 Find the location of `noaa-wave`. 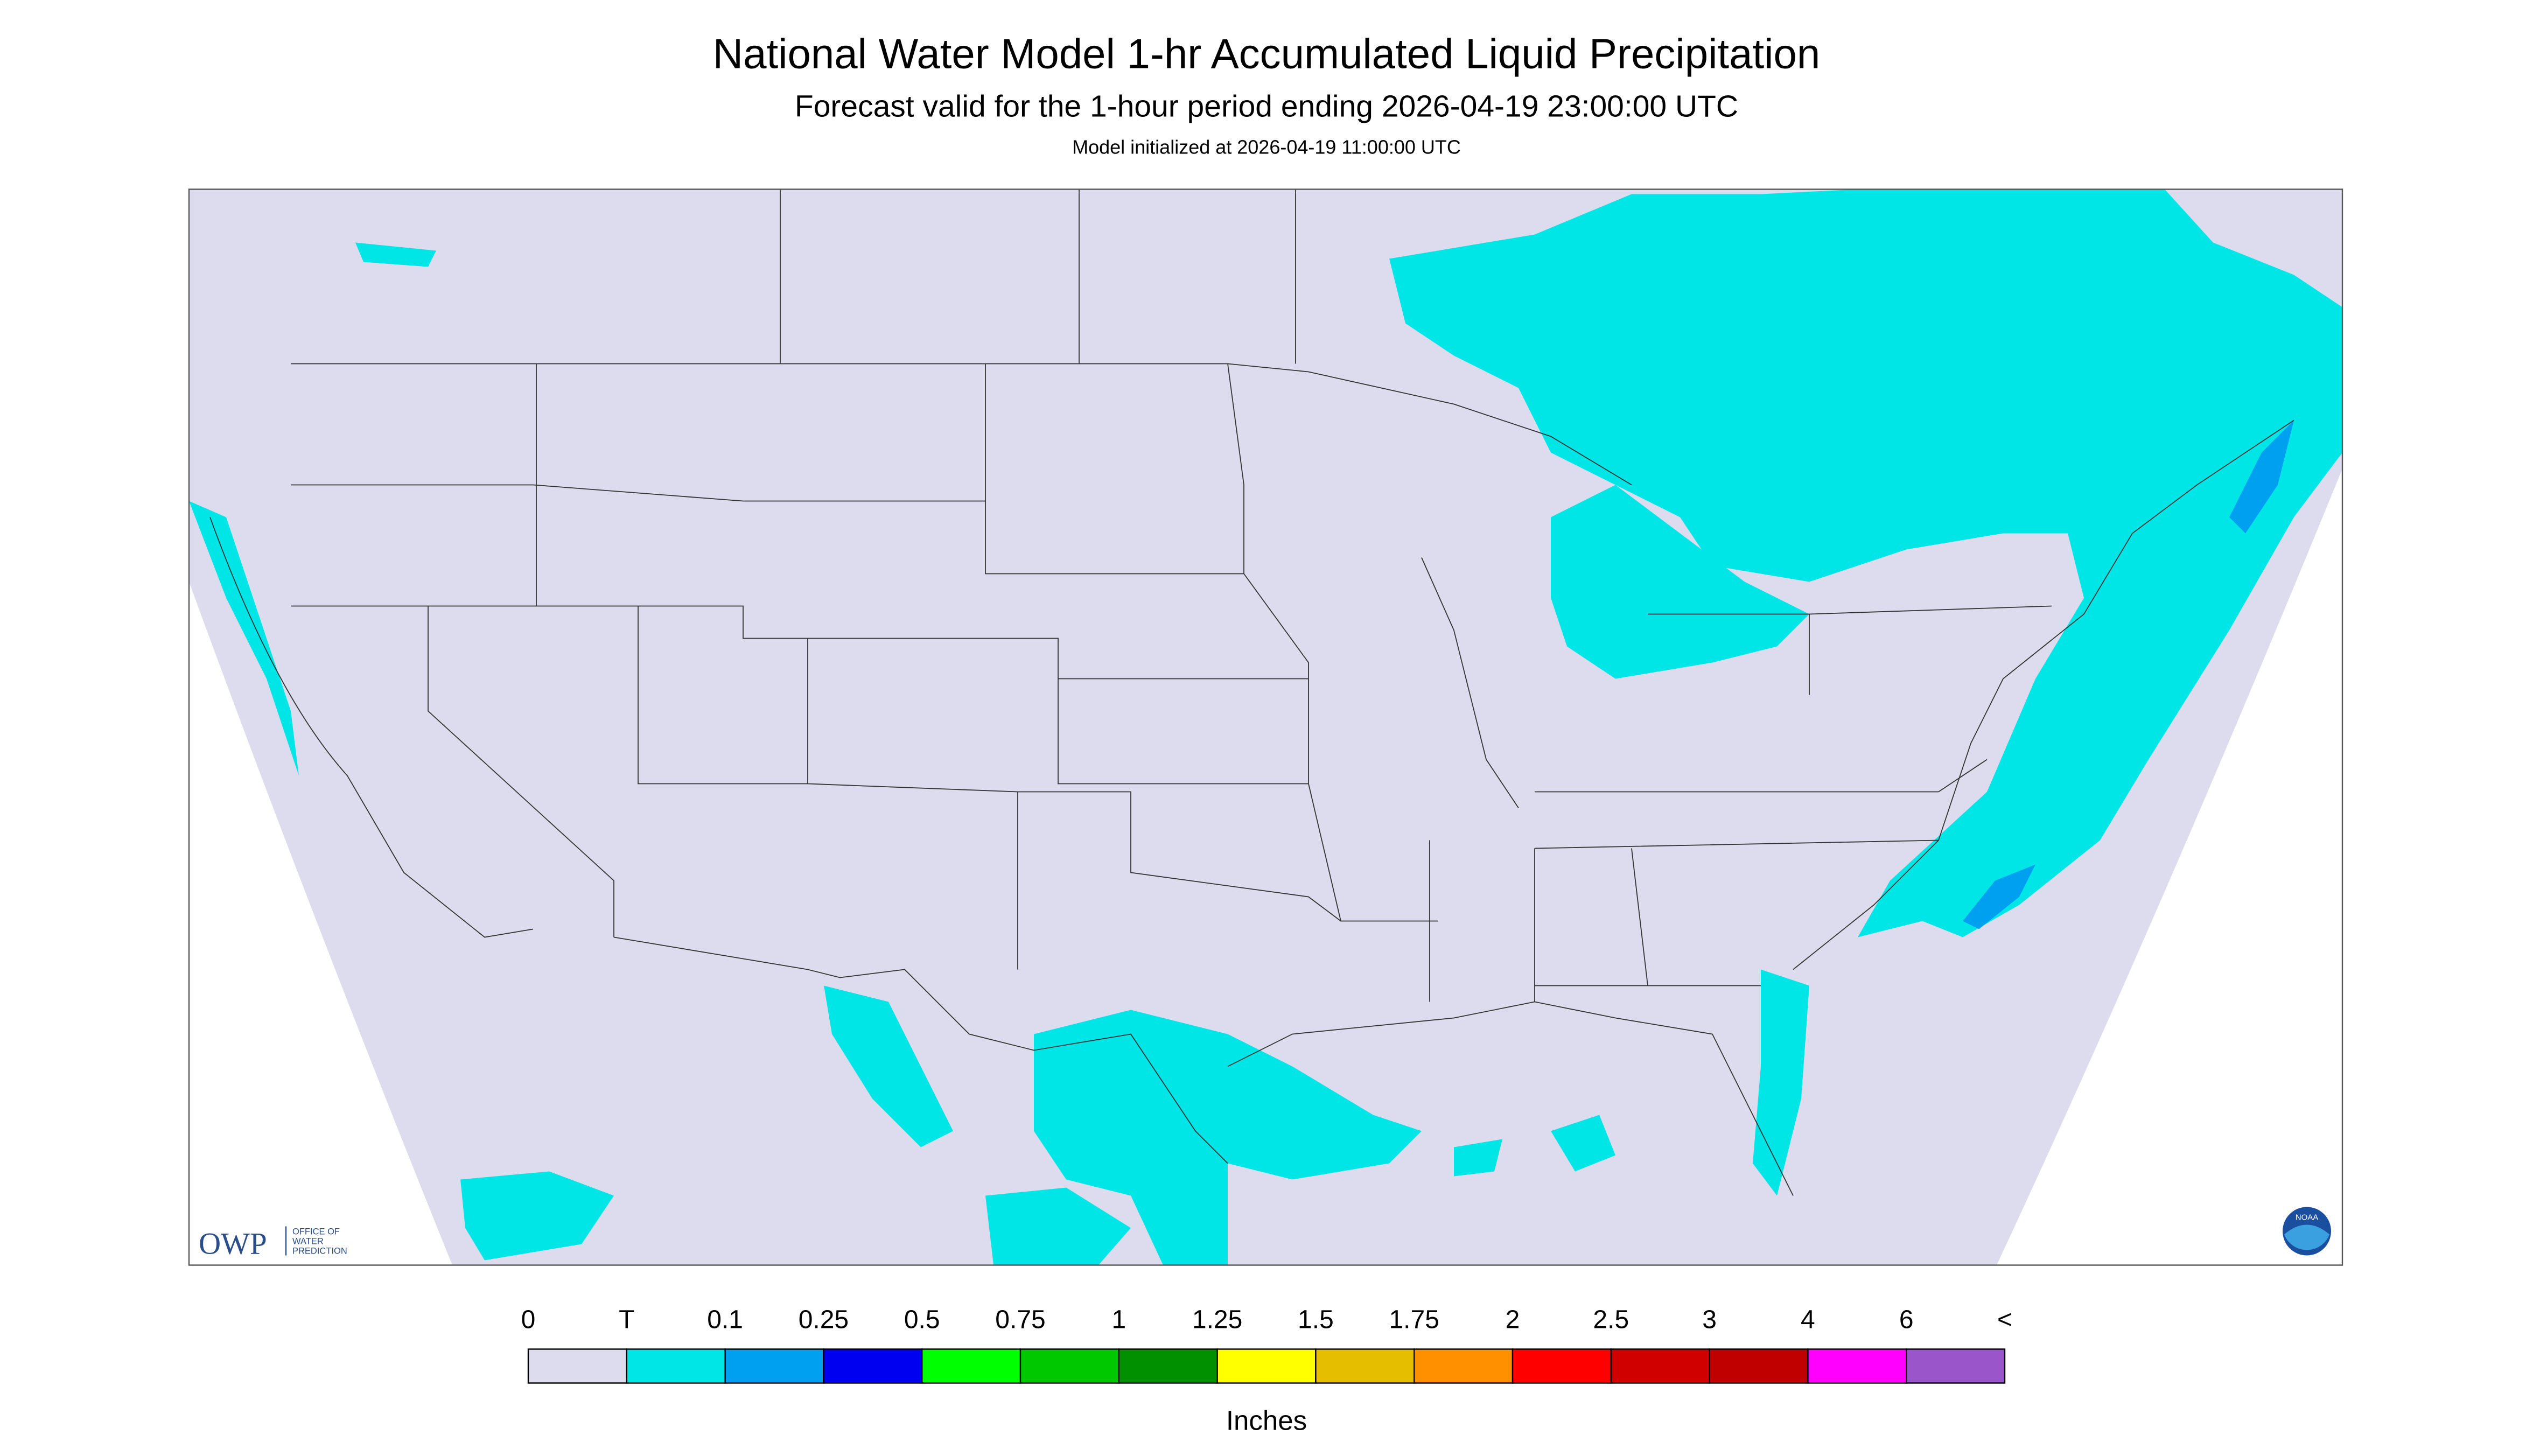

noaa-wave is located at coordinates (2306, 1237).